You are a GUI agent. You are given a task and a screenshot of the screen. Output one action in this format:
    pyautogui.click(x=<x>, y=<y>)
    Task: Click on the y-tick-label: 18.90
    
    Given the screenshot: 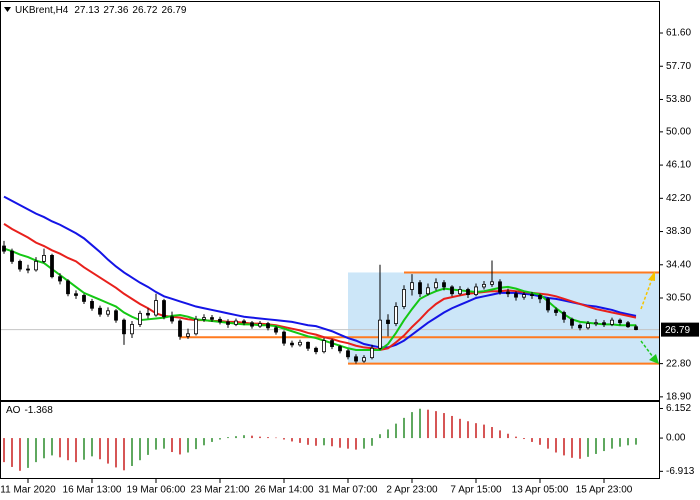 What is the action you would take?
    pyautogui.click(x=678, y=396)
    